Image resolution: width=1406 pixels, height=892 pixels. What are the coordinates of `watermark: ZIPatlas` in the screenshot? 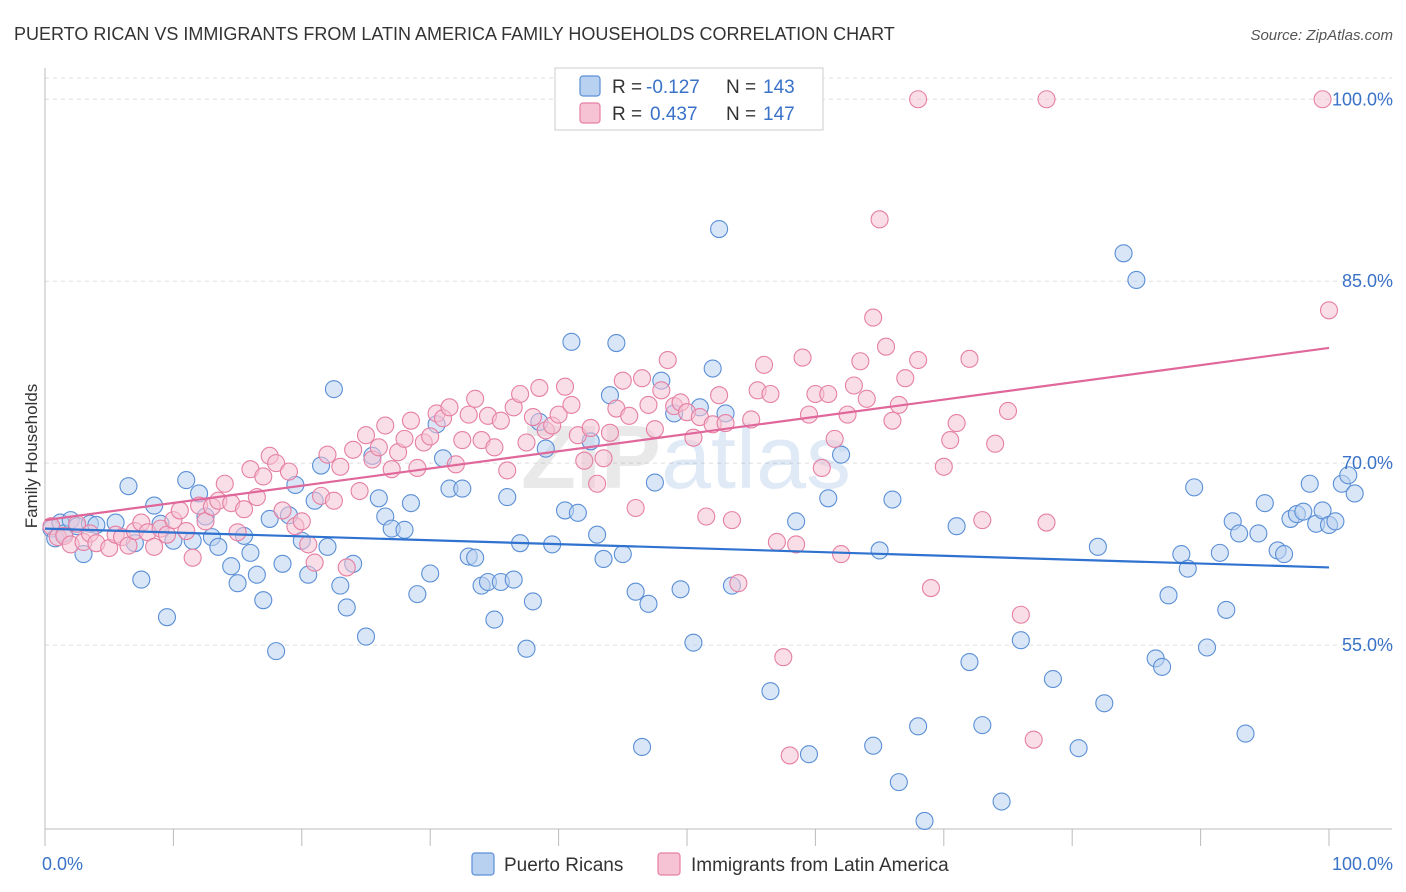 It's located at (686, 458).